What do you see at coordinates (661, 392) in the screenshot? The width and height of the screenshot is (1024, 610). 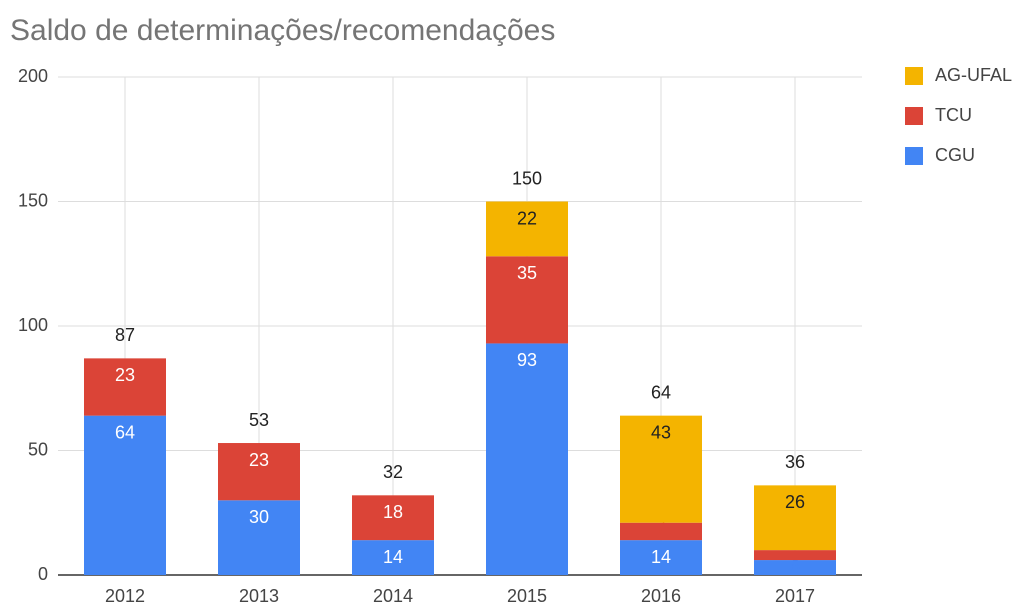 I see `total-label: 64` at bounding box center [661, 392].